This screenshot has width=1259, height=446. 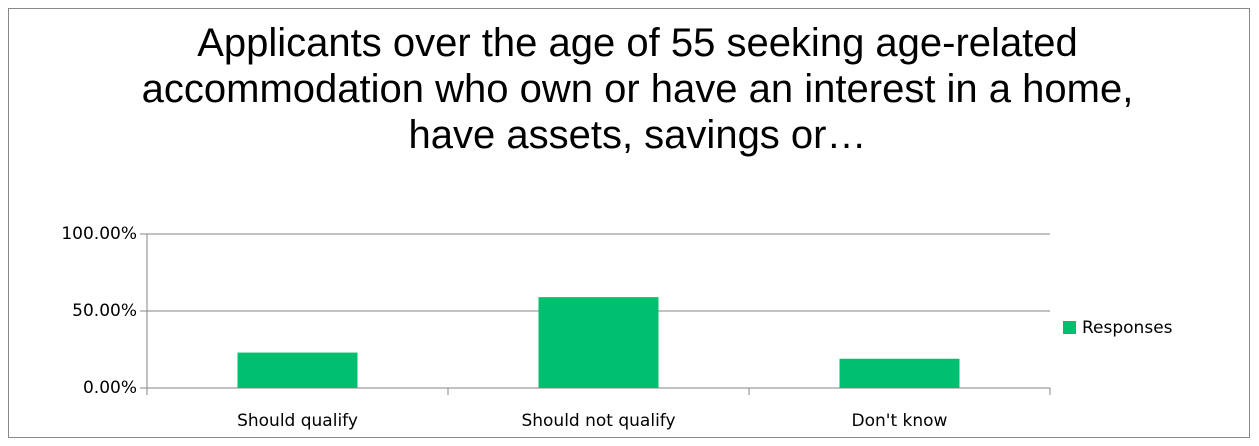 I want to click on y-tick-label: 0.00%, so click(x=110, y=388).